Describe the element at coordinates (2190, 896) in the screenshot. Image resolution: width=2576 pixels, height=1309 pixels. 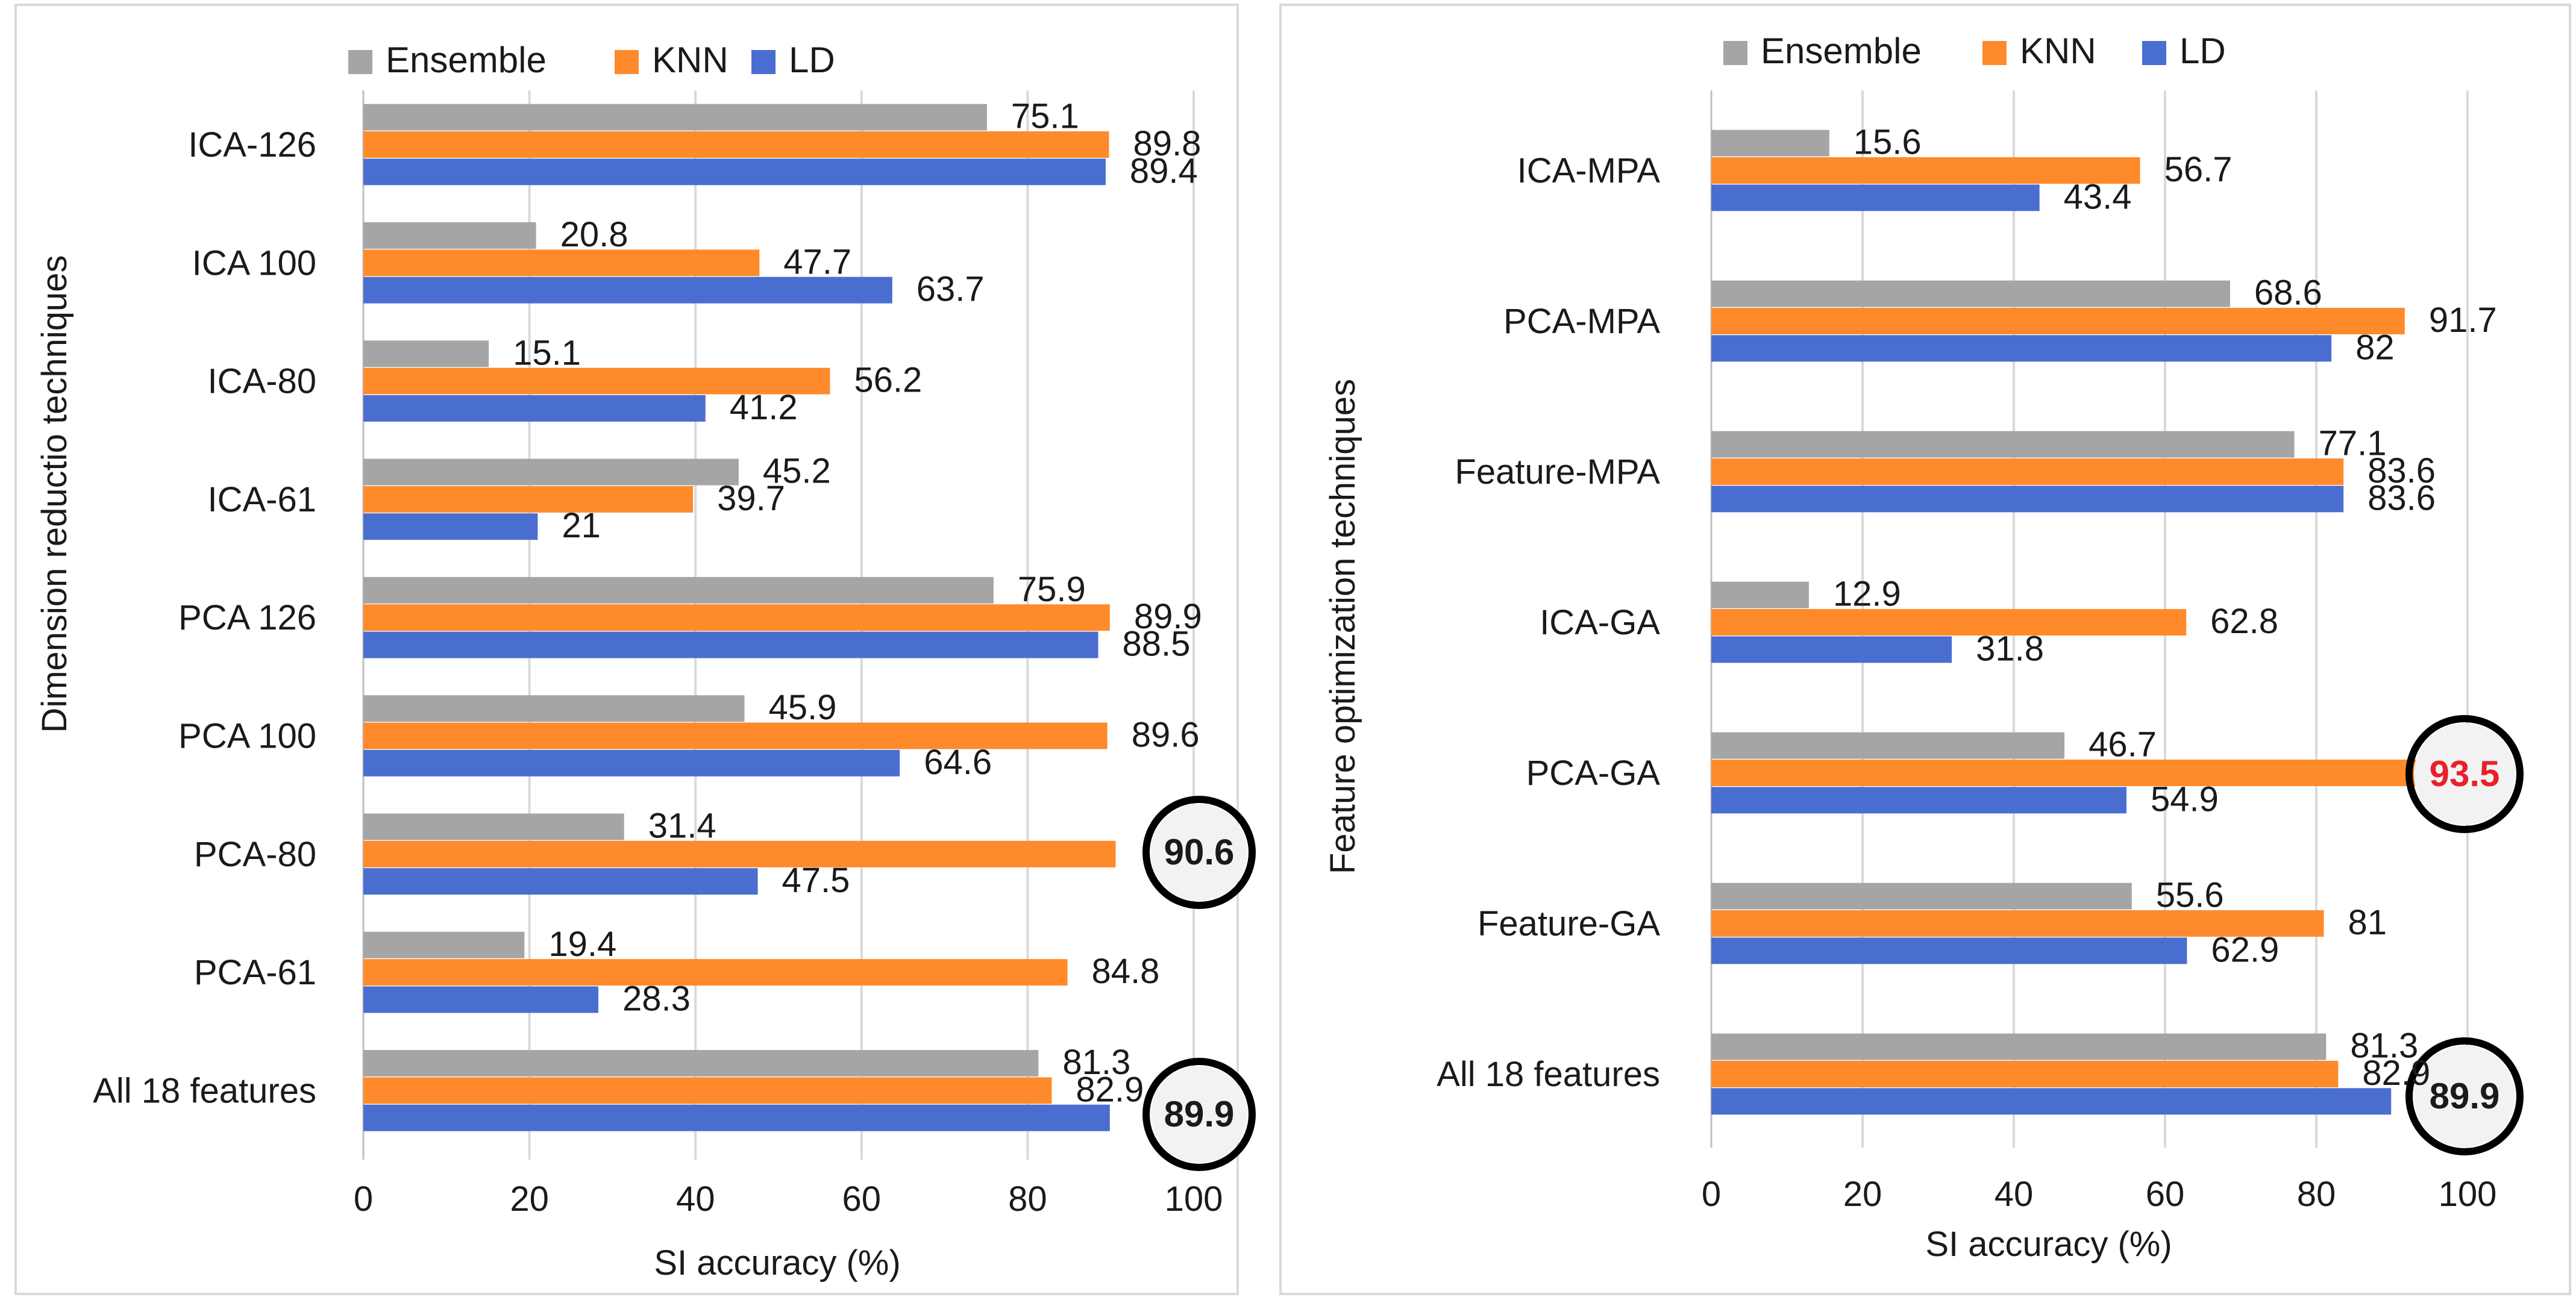
I see `right-data-label: 55.6` at that location.